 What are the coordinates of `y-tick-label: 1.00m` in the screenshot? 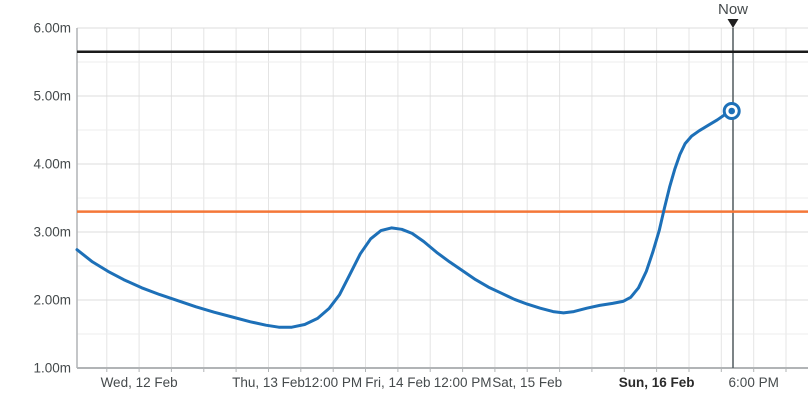 It's located at (52, 368).